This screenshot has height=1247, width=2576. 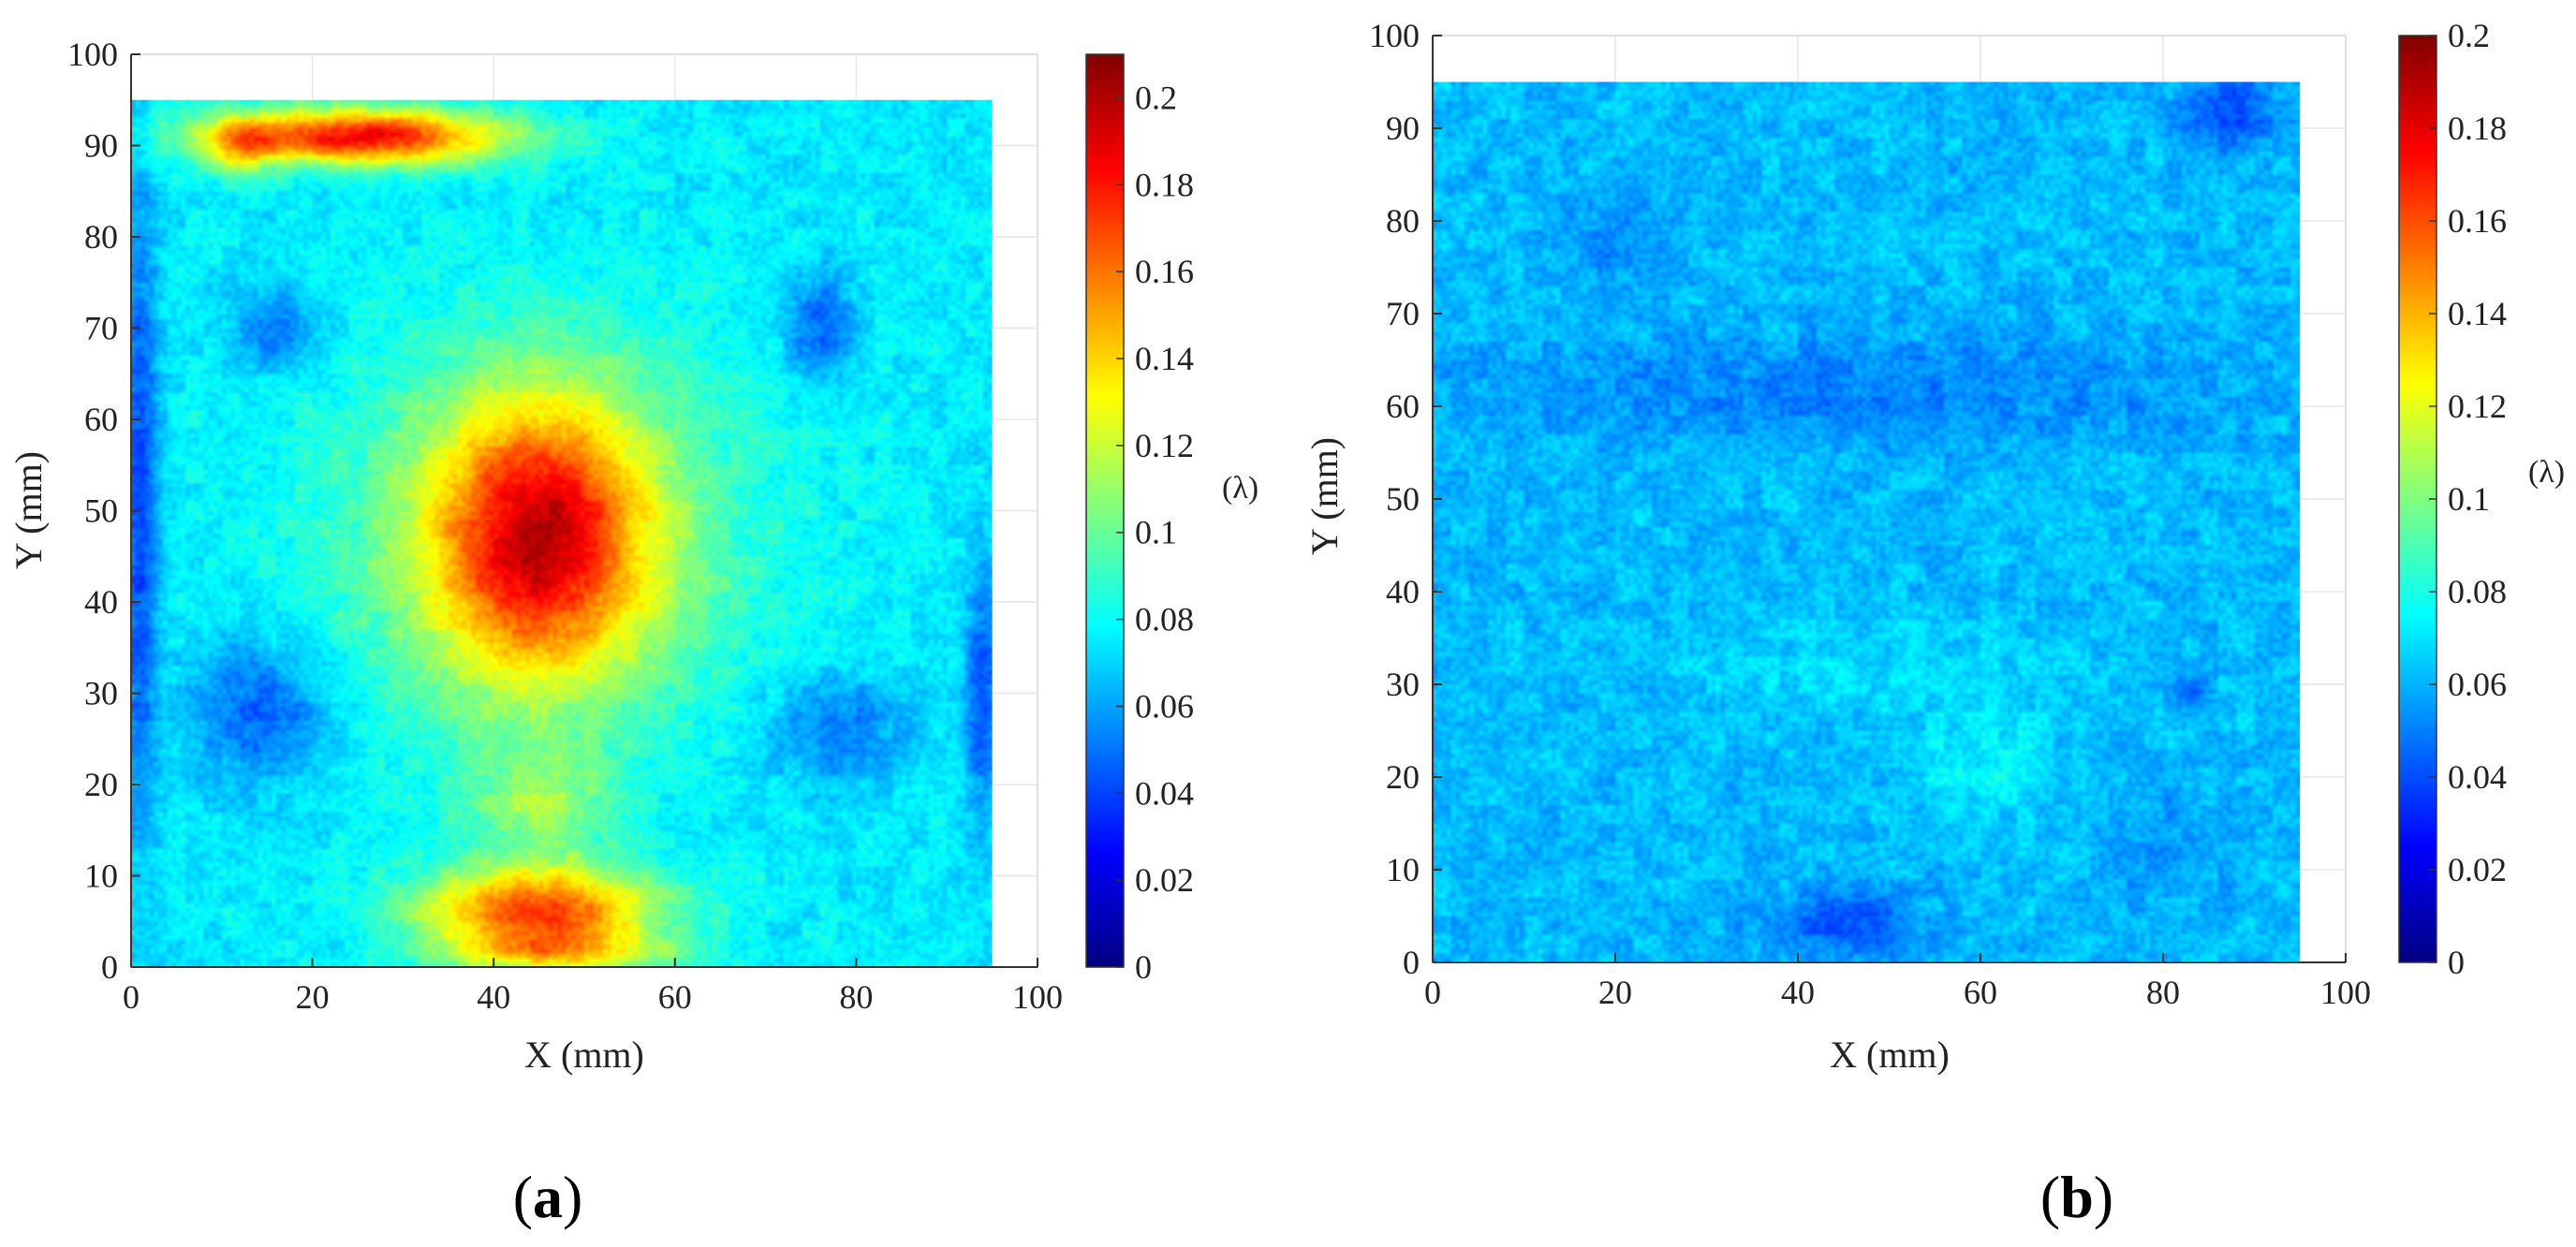 I want to click on x-axis-label-a: X (mm), so click(x=584, y=1055).